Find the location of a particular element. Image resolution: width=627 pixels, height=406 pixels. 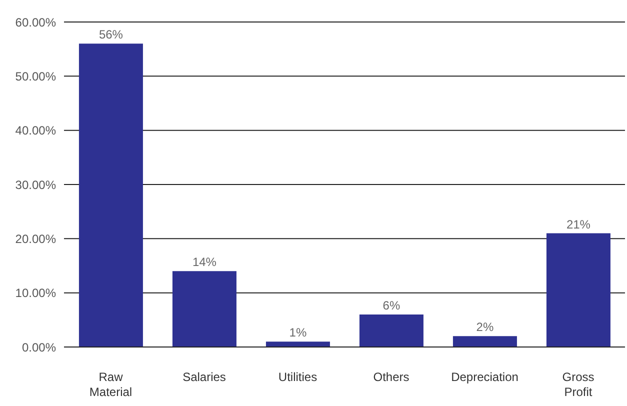

data-label: 14% is located at coordinates (204, 262).